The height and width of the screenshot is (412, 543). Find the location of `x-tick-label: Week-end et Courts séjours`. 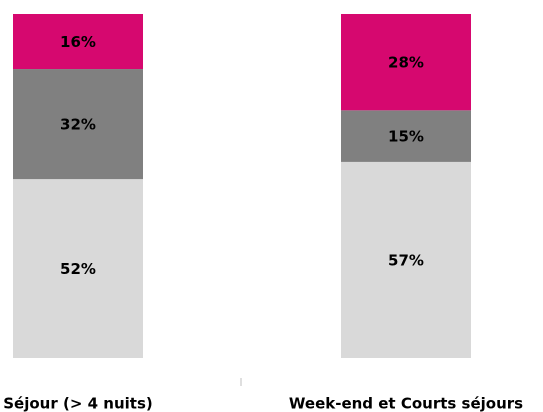

x-tick-label: Week-end et Courts séjours is located at coordinates (406, 403).